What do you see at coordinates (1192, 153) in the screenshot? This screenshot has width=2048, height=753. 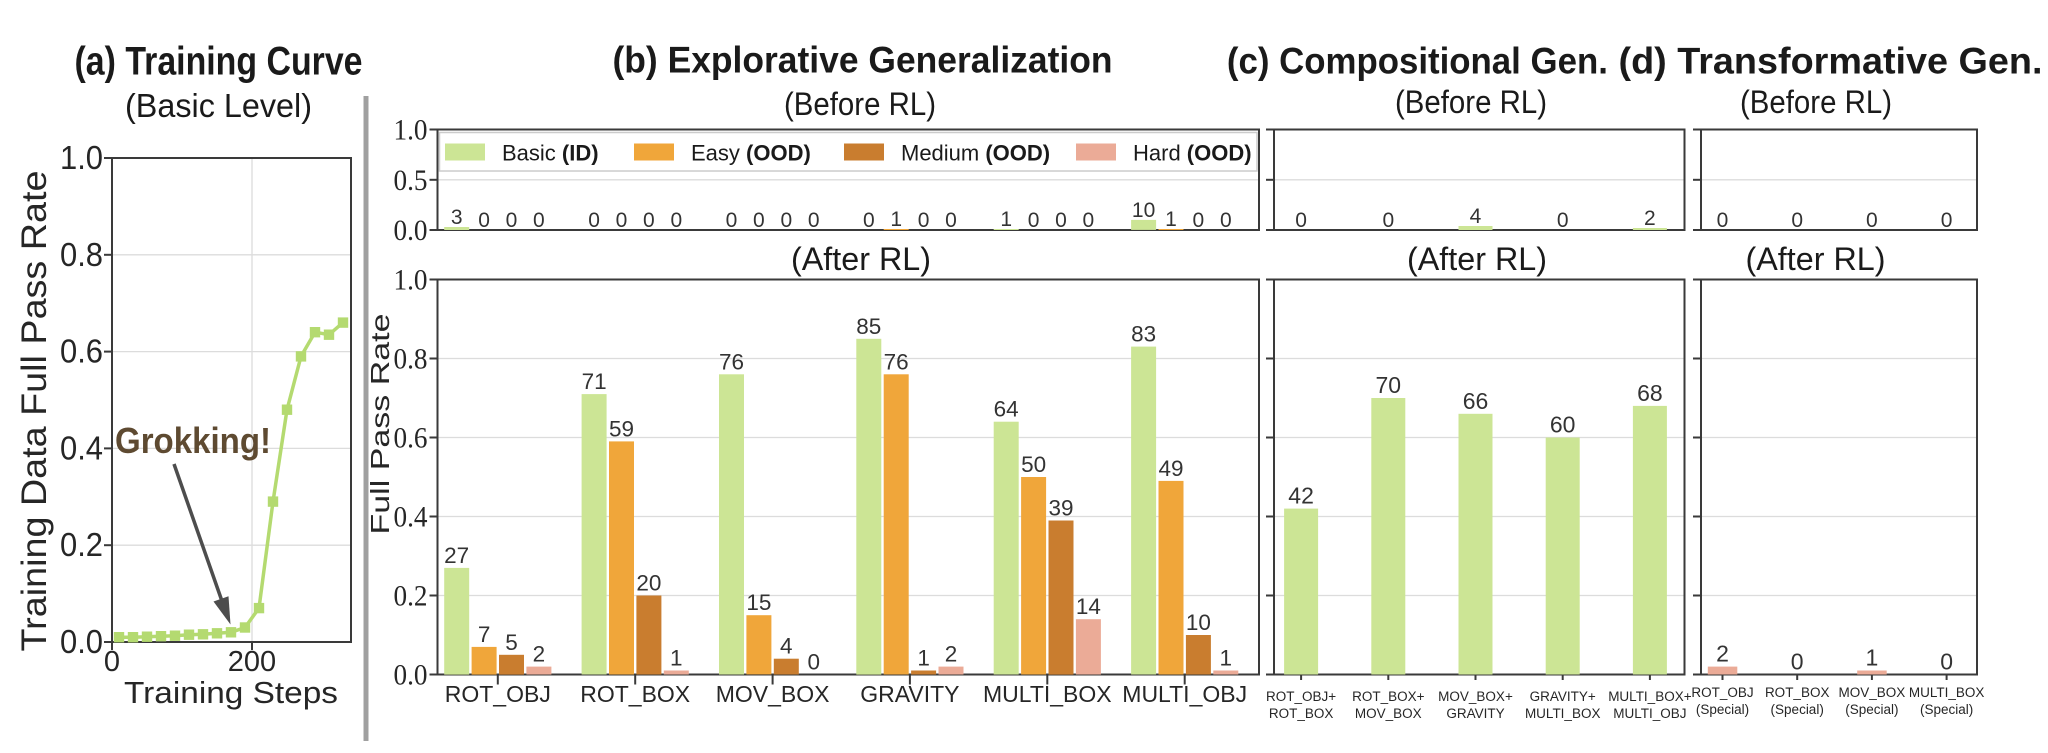 I see `svg-text: Hard (OOD)` at bounding box center [1192, 153].